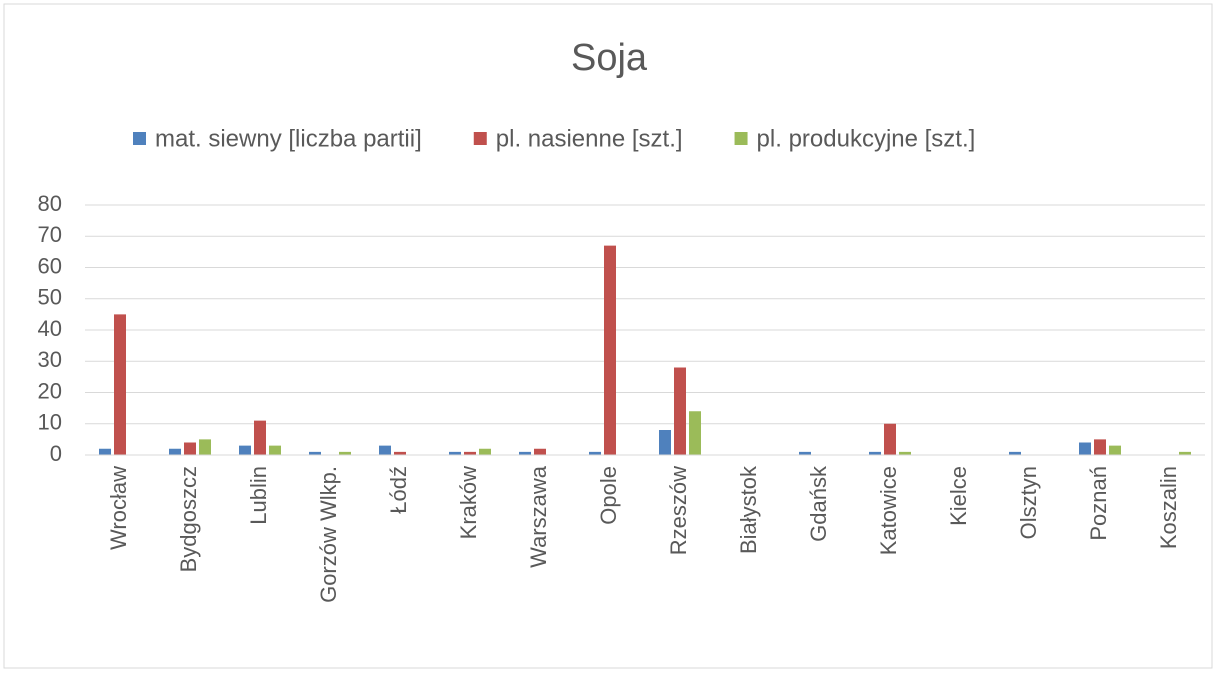 Image resolution: width=1217 pixels, height=678 pixels. I want to click on x-tick-label: Rzeszów, so click(678, 510).